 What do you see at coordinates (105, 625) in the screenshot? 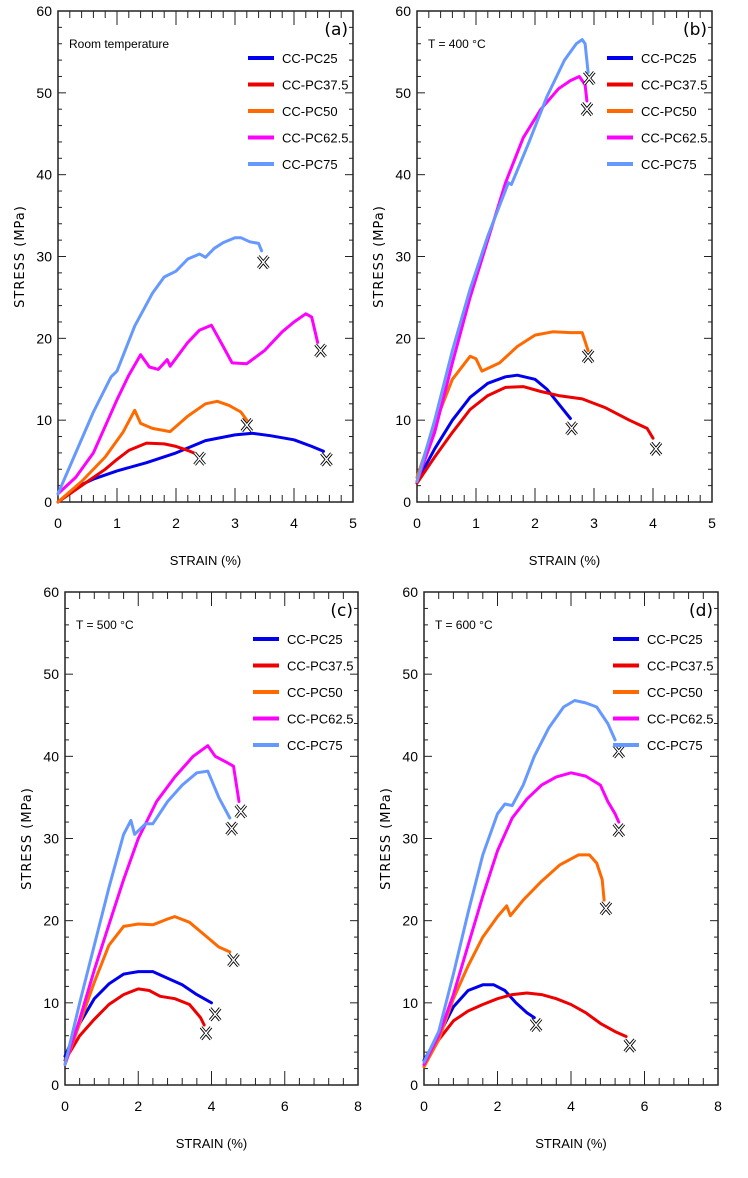
I see `temperature-annotation: T = 500 °C` at bounding box center [105, 625].